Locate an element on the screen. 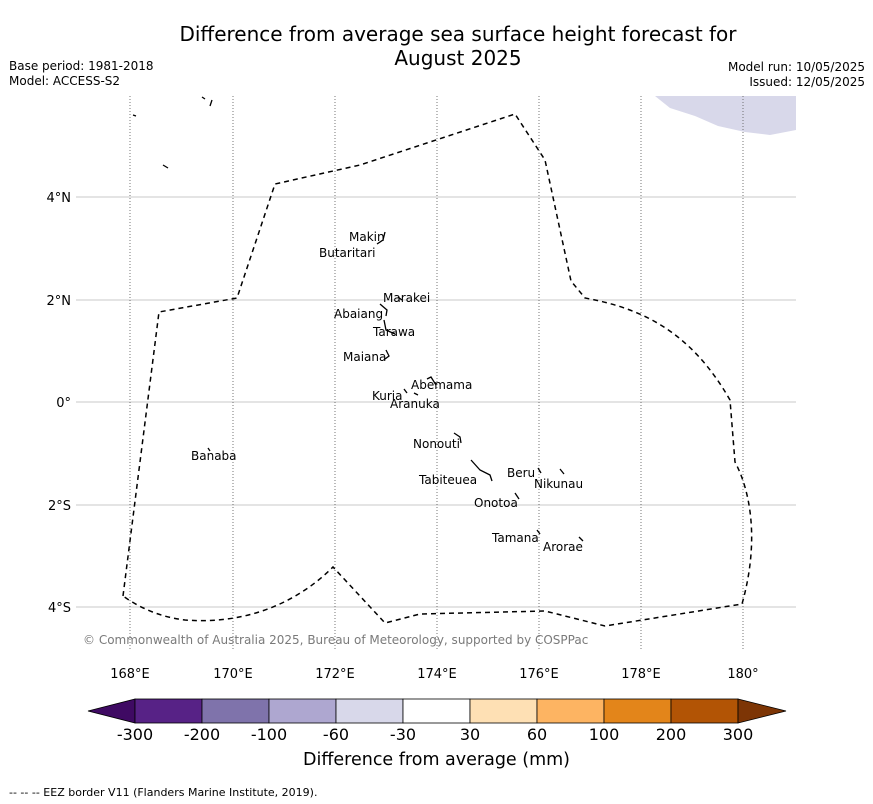 This screenshot has height=804, width=873. colorbar-extend-high is located at coordinates (762, 711).